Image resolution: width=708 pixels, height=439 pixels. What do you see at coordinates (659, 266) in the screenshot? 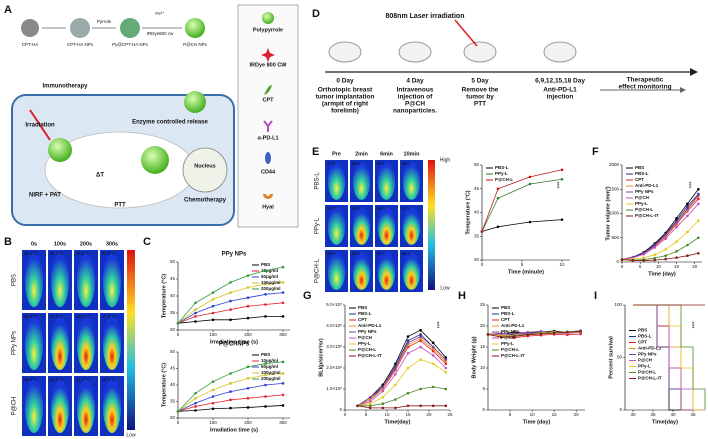
I see `x-tick-label: 10` at bounding box center [659, 266].